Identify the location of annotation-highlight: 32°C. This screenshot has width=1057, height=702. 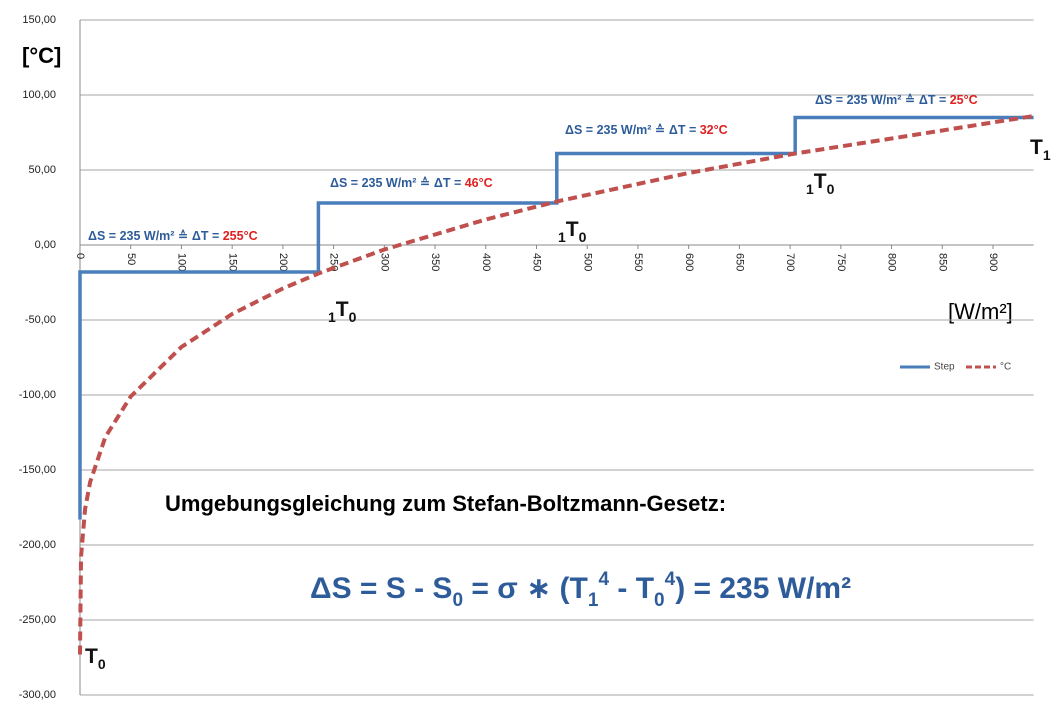
(714, 130).